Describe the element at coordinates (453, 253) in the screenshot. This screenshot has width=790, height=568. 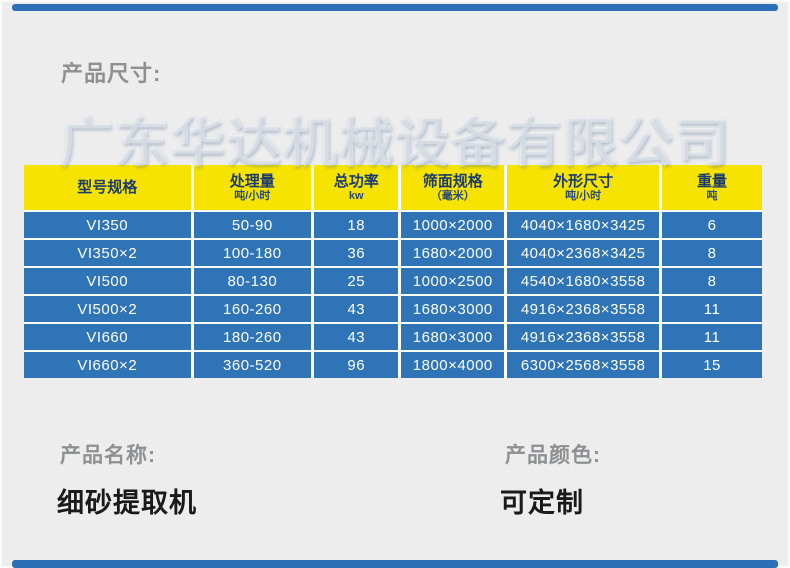
I see `spec-cell: 1680×2000` at that location.